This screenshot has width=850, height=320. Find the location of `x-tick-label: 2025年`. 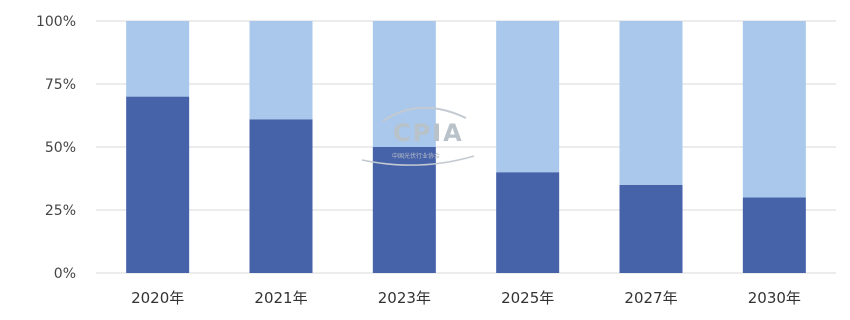

x-tick-label: 2025年 is located at coordinates (527, 298).